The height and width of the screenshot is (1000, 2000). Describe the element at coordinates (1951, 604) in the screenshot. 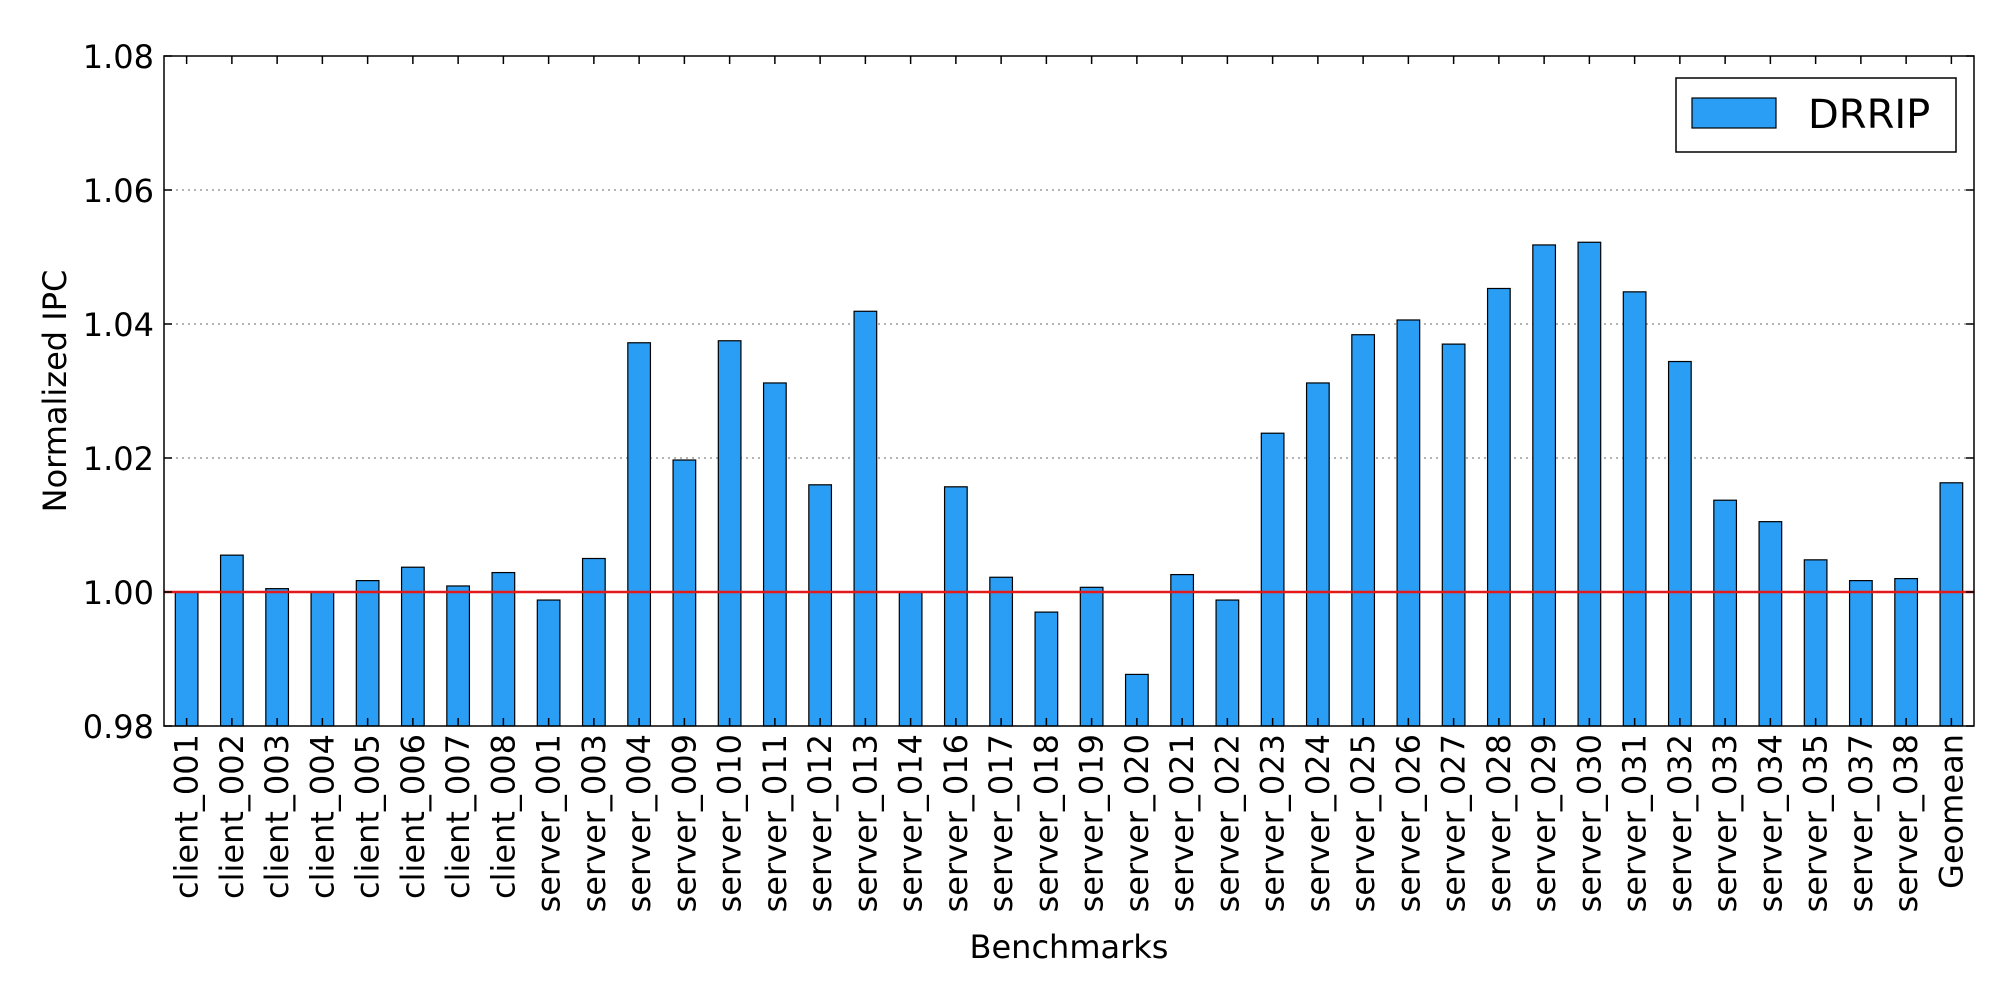

I see `bar-Geomean` at that location.